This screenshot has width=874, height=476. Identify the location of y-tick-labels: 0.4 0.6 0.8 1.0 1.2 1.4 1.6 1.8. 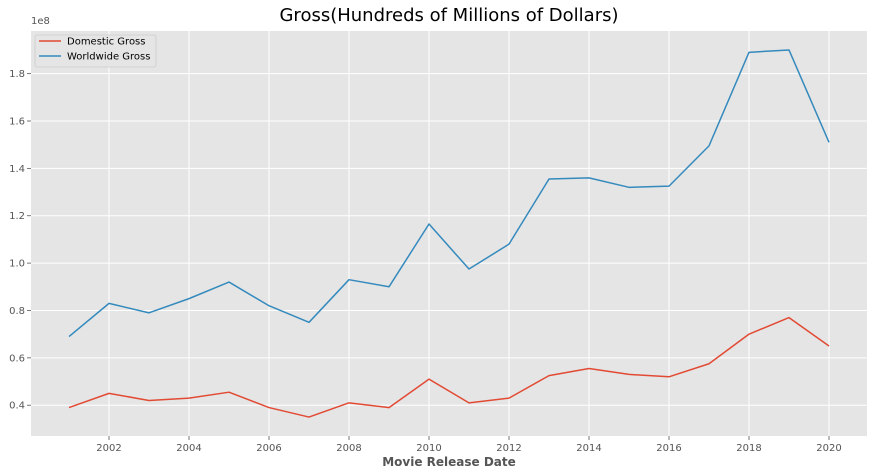
(20, 240).